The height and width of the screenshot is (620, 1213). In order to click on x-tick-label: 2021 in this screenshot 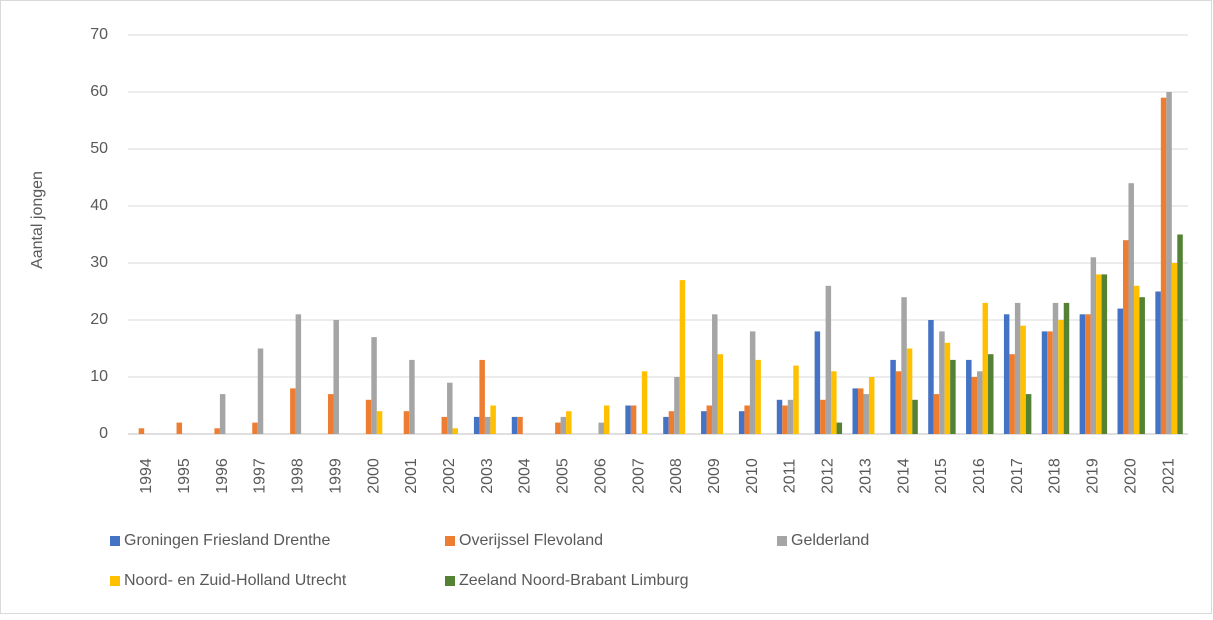, I will do `click(1168, 476)`.